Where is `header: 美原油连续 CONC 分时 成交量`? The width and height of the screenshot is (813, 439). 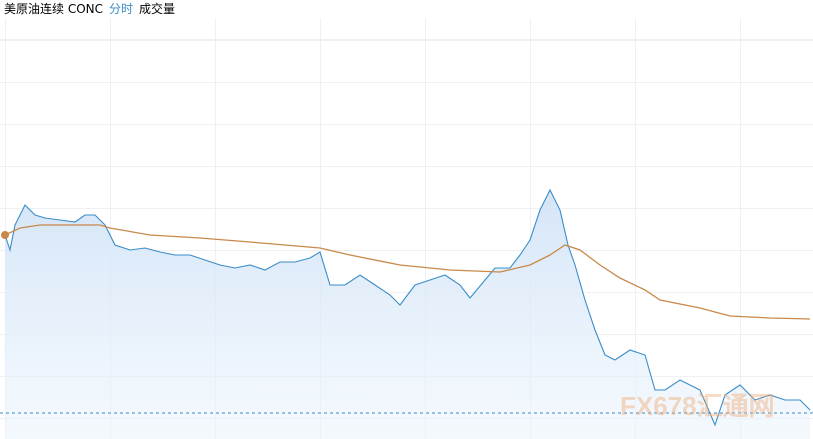
header: 美原油连续 CONC 分时 成交量 is located at coordinates (89, 9).